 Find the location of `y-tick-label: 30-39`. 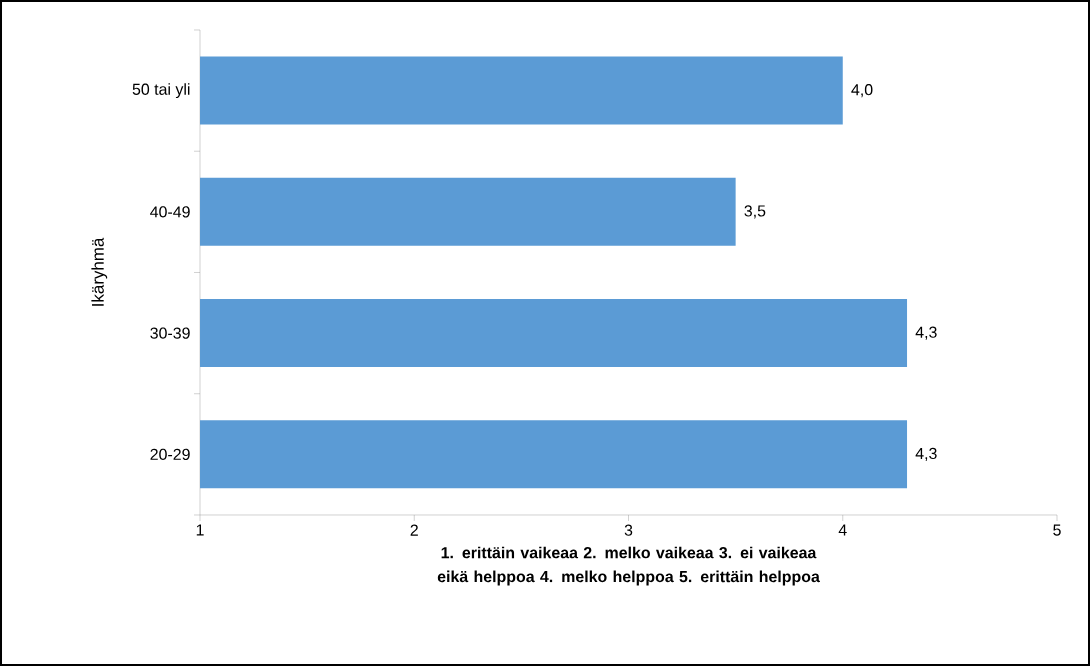

y-tick-label: 30-39 is located at coordinates (170, 333).